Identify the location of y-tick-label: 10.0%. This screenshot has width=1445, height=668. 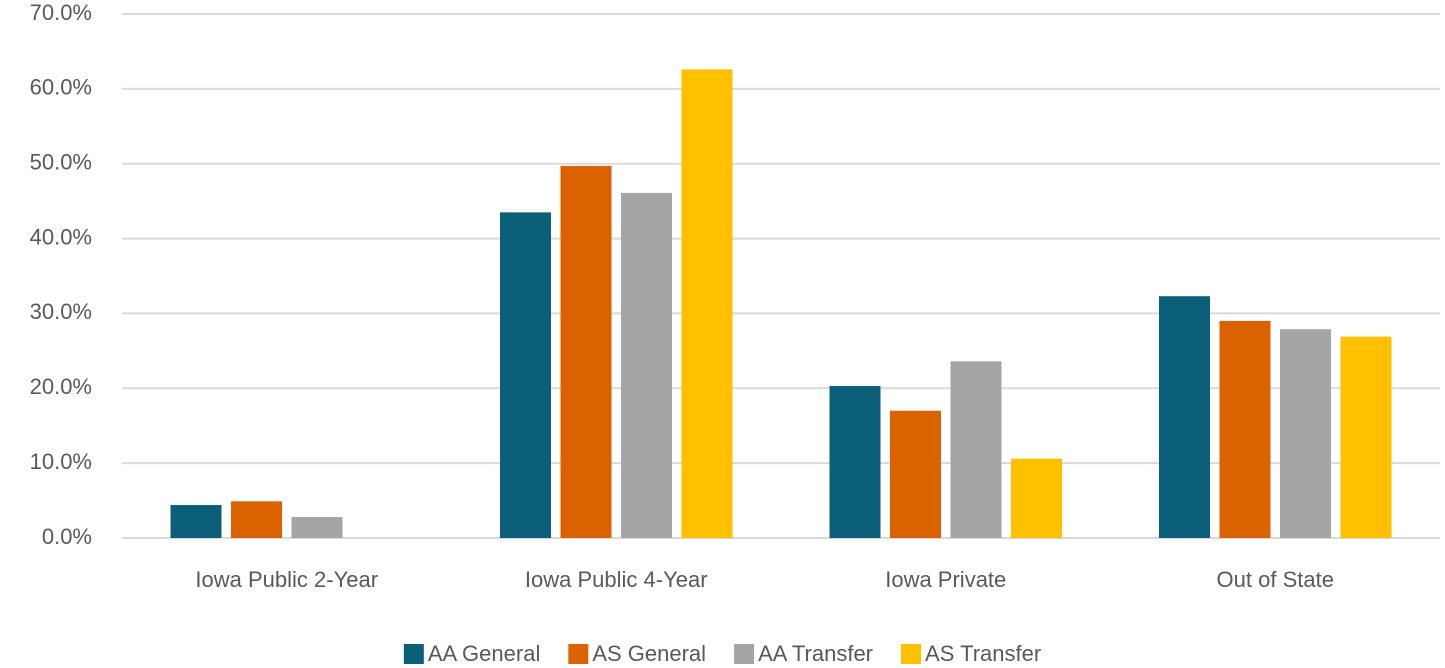
(61, 461).